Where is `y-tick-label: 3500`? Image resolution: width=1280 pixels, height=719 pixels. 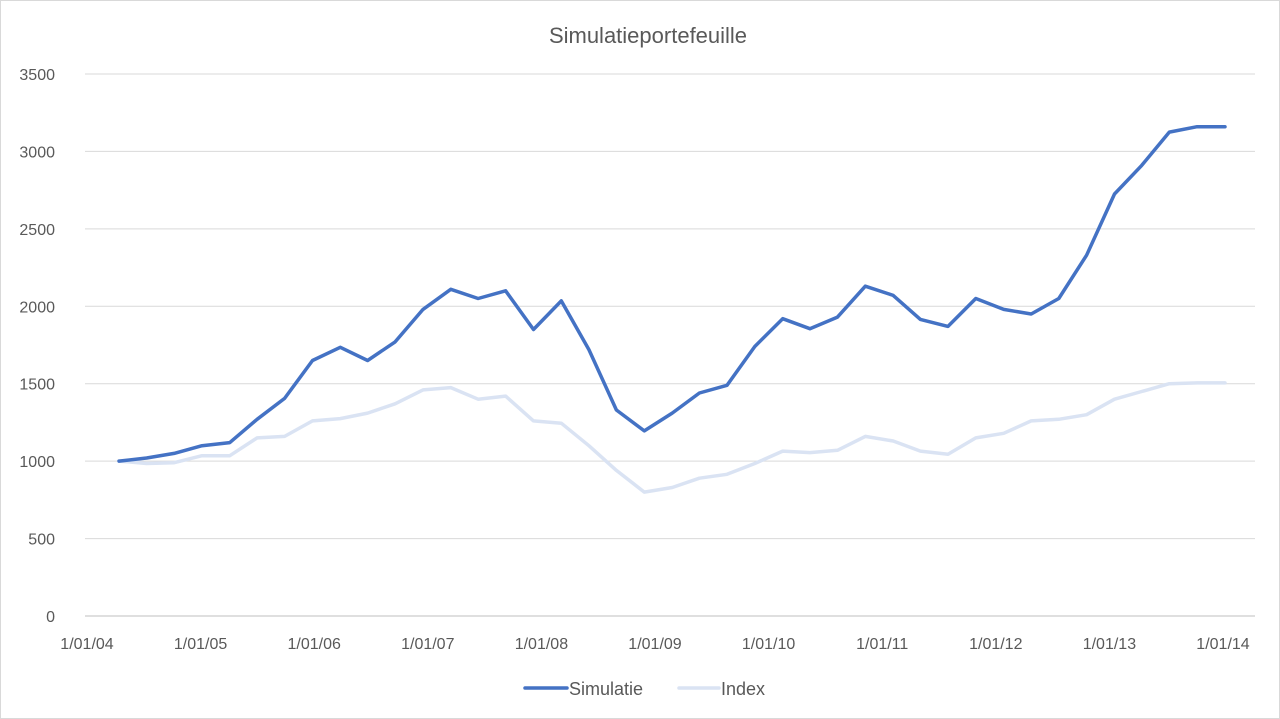 y-tick-label: 3500 is located at coordinates (37, 75).